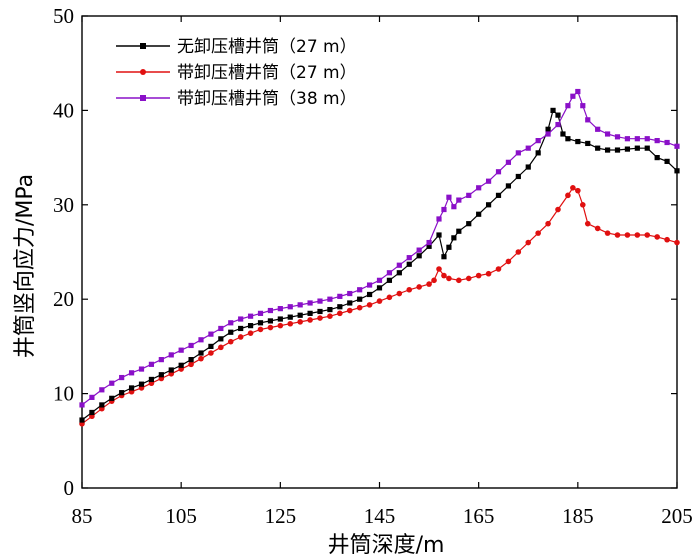 Image resolution: width=700 pixels, height=559 pixels. What do you see at coordinates (63, 205) in the screenshot?
I see `y-tick-label: 30` at bounding box center [63, 205].